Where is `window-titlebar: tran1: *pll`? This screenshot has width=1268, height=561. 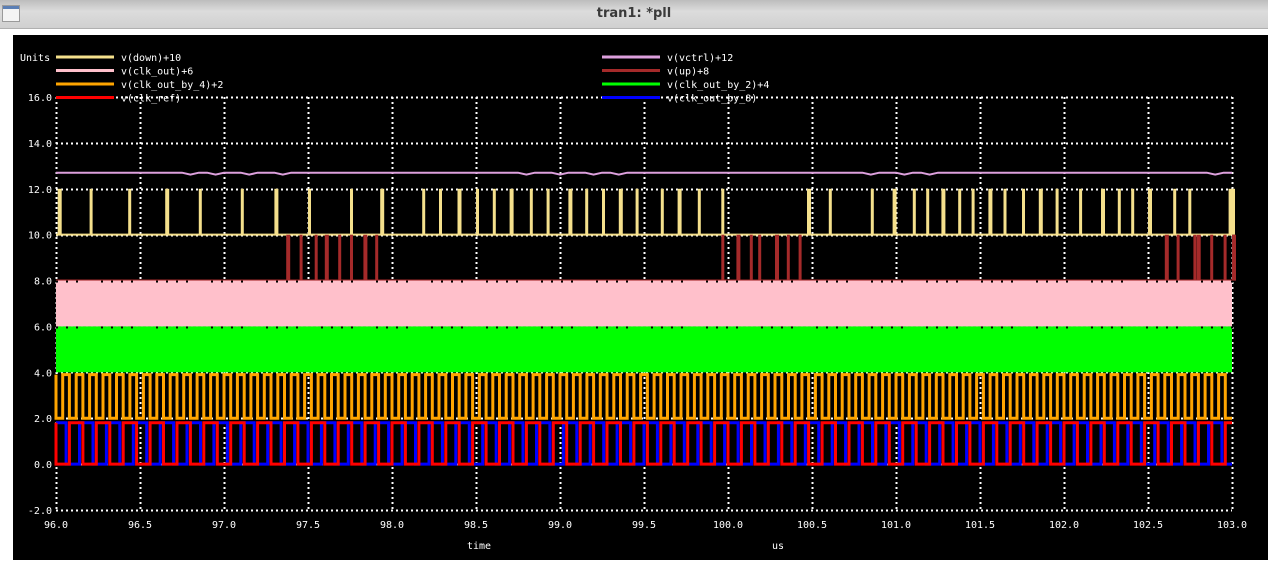 window-titlebar: tran1: *pll is located at coordinates (634, 14).